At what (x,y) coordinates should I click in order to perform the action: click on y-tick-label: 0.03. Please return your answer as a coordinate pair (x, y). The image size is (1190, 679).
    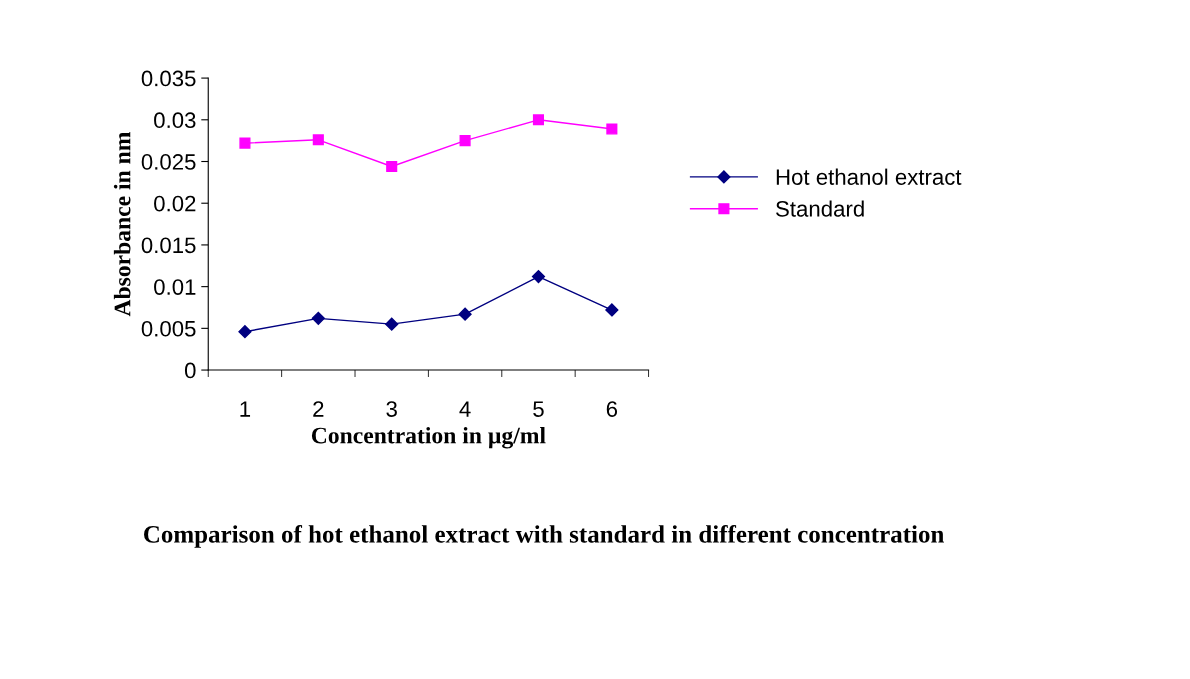
    Looking at the image, I should click on (175, 120).